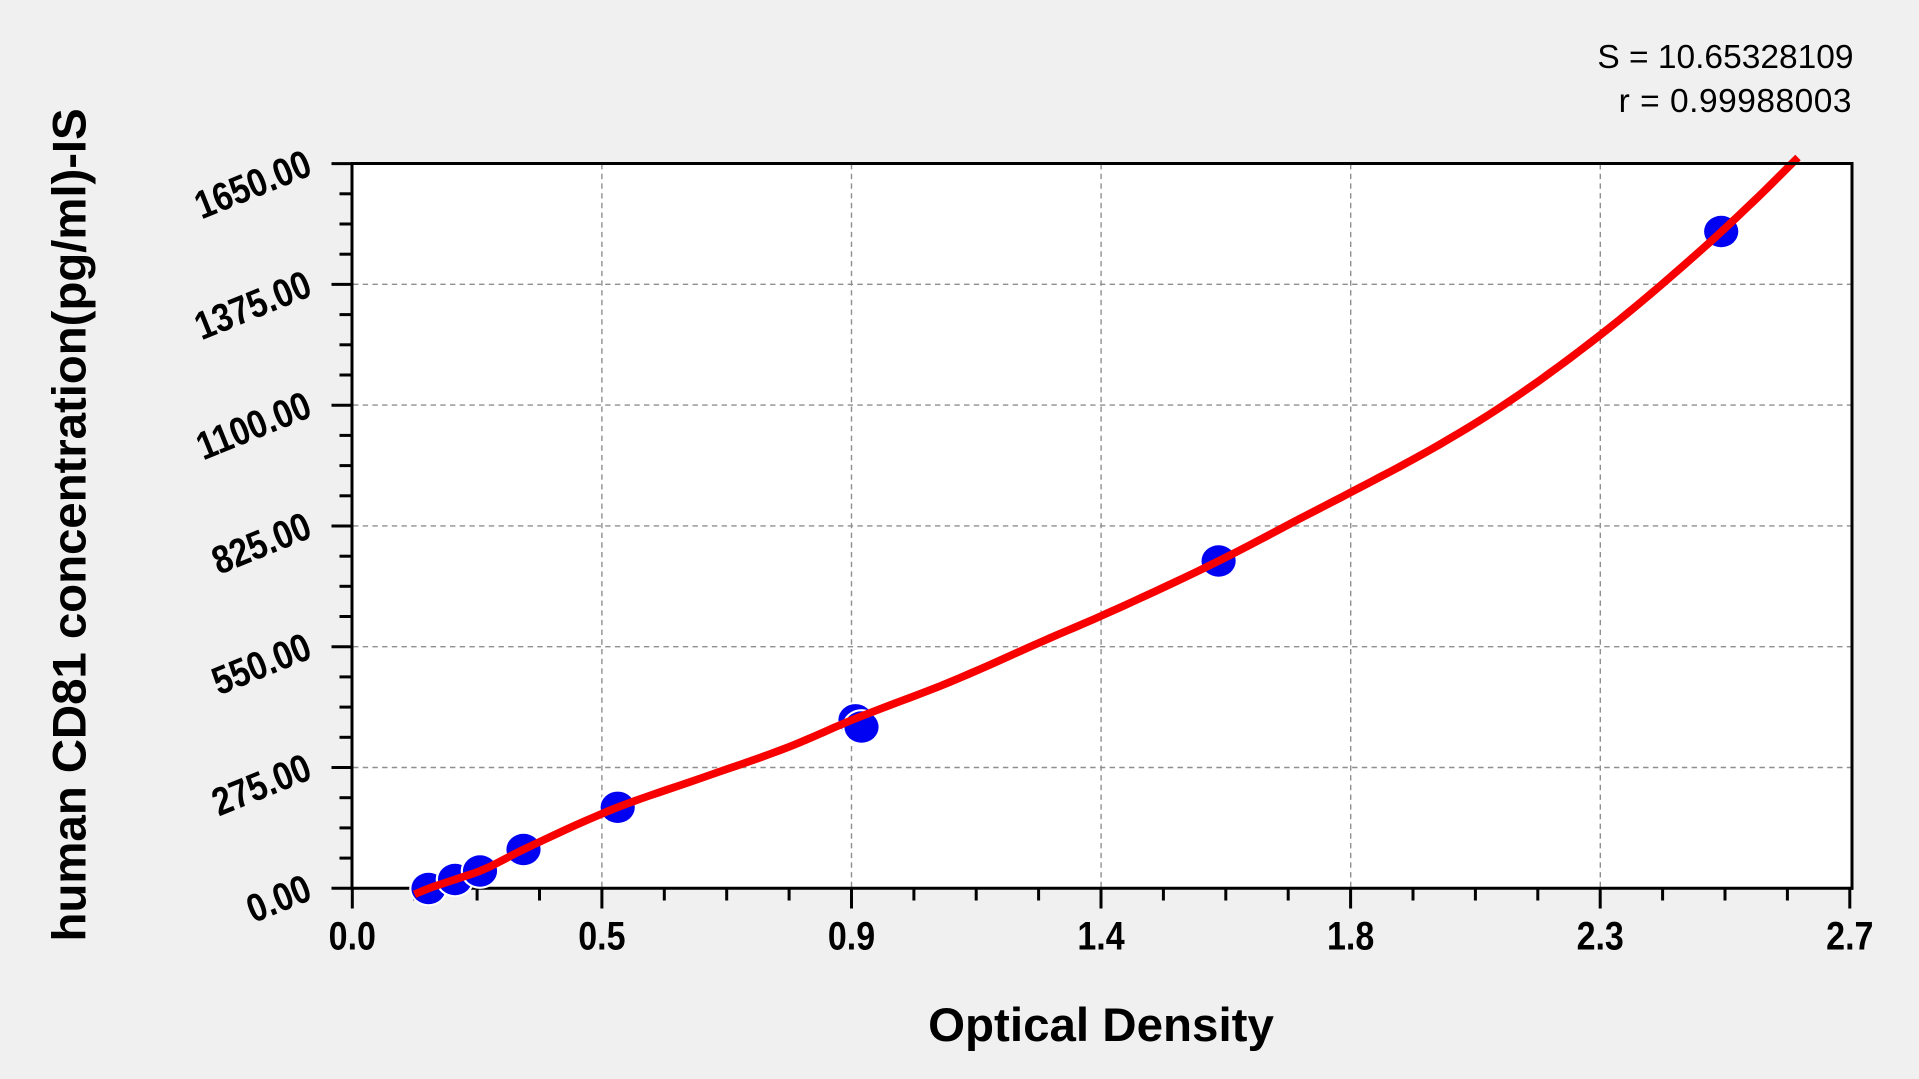  I want to click on svg-text: r = 0.99988003, so click(1735, 101).